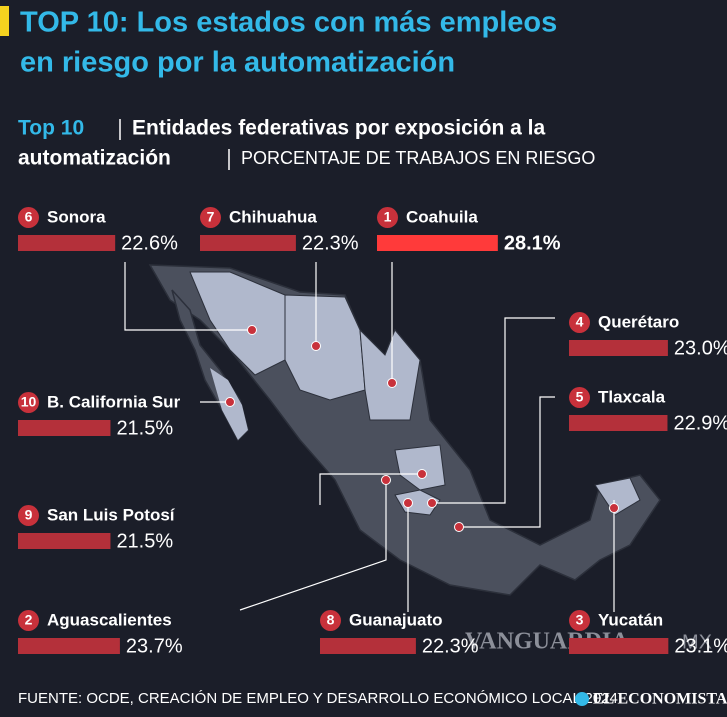 The width and height of the screenshot is (727, 717). Describe the element at coordinates (660, 699) in the screenshot. I see `brand: EL ECONOMISTA` at that location.